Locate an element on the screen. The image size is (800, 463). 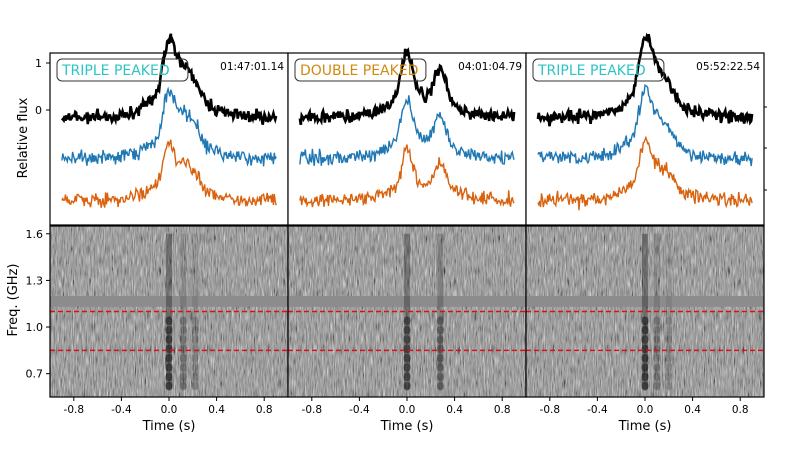
light-curve-panel: DOUBLE PEAKED 04:01:04.79 is located at coordinates (408, 136).